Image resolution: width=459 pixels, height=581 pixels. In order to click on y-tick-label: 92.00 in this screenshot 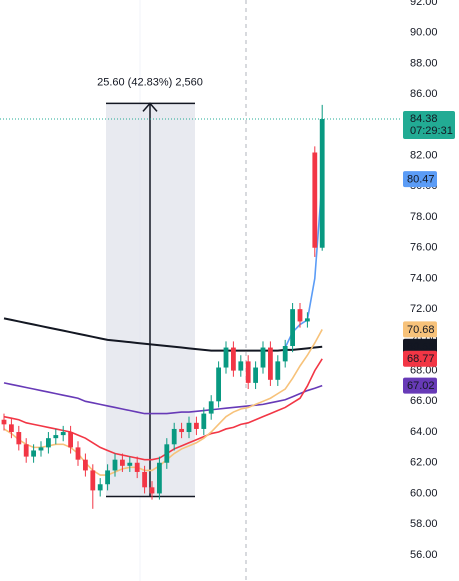, I will do `click(424, 4)`.